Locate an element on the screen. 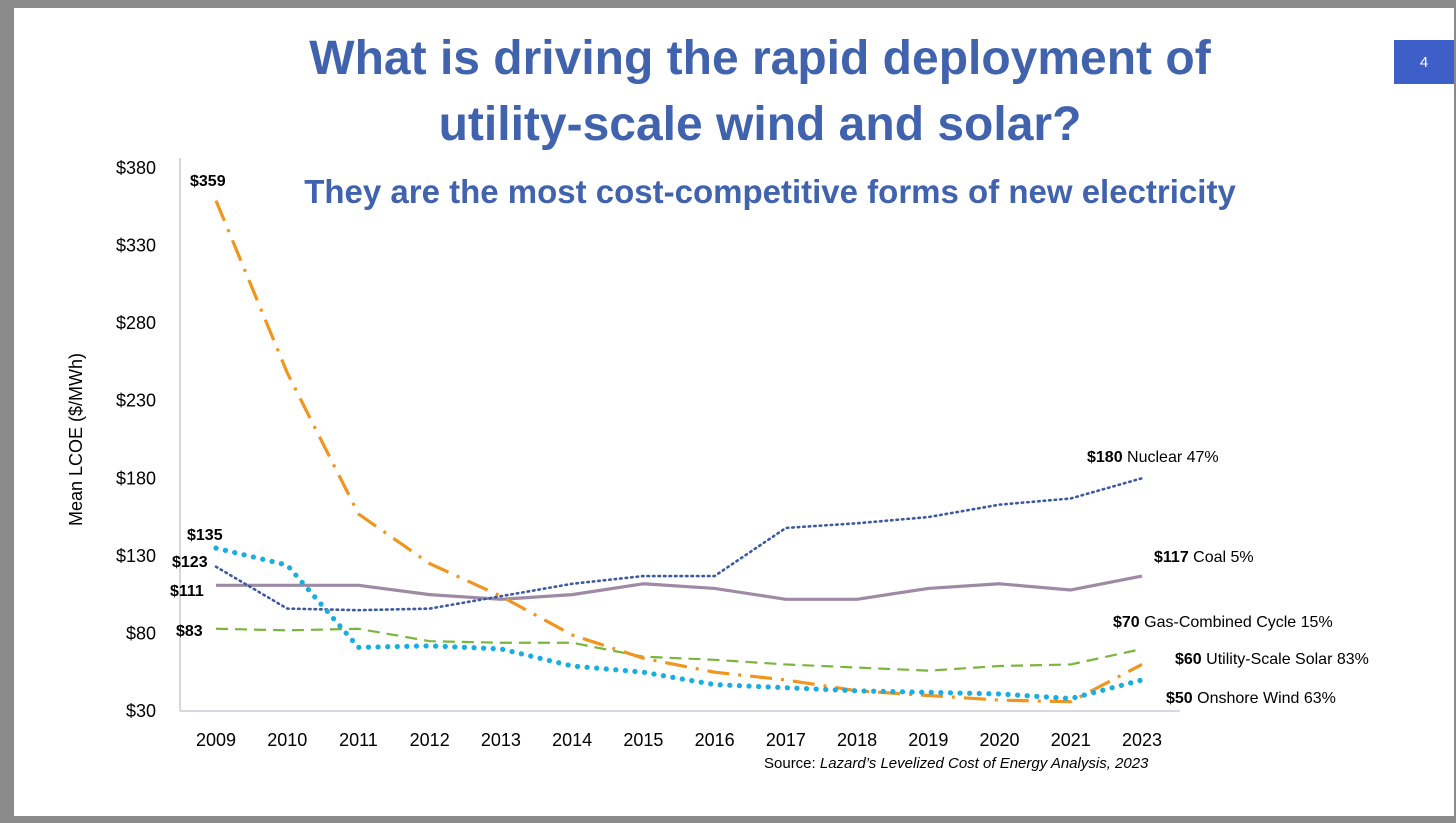 The height and width of the screenshot is (823, 1456). series-line-gas is located at coordinates (679, 649).